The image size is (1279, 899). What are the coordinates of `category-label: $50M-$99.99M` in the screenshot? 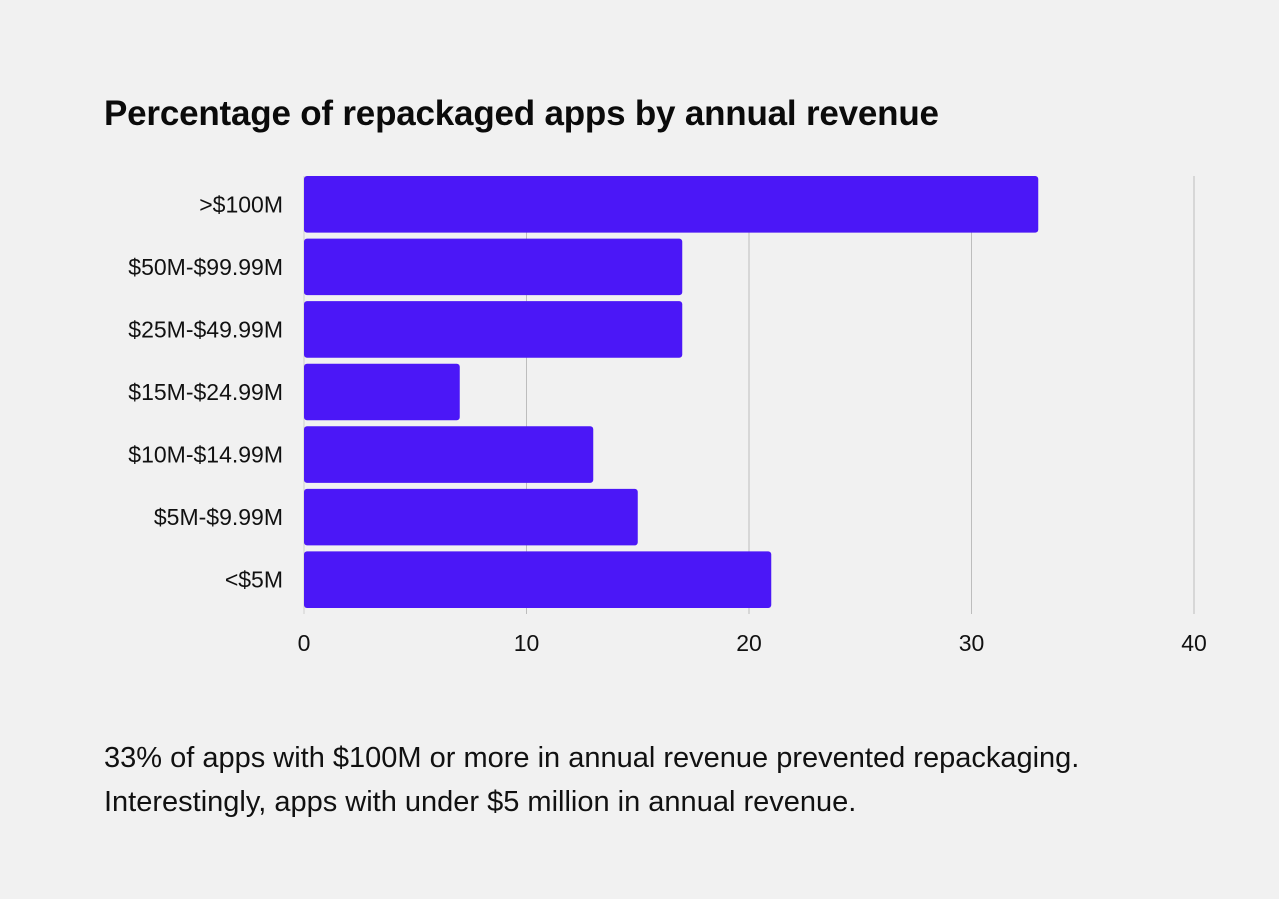 It's located at (205, 267).